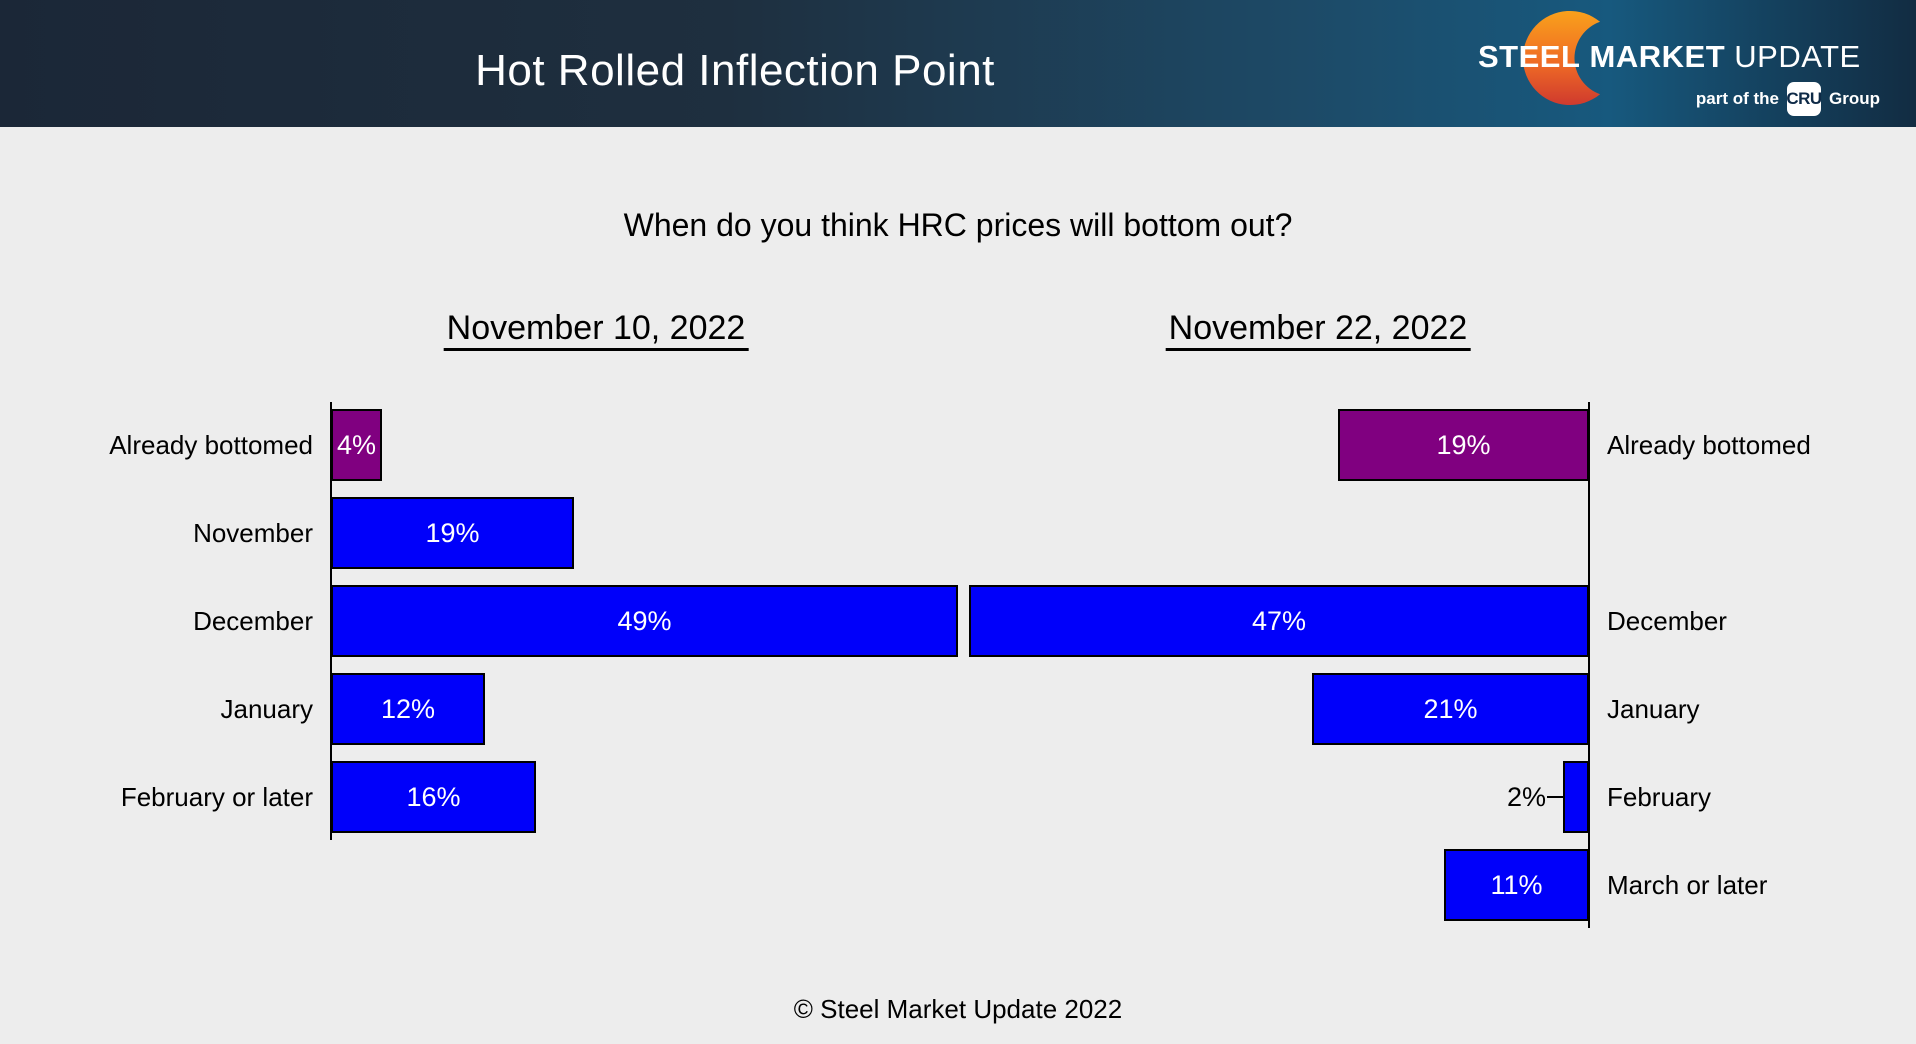  I want to click on value-label-november: 19%, so click(452, 532).